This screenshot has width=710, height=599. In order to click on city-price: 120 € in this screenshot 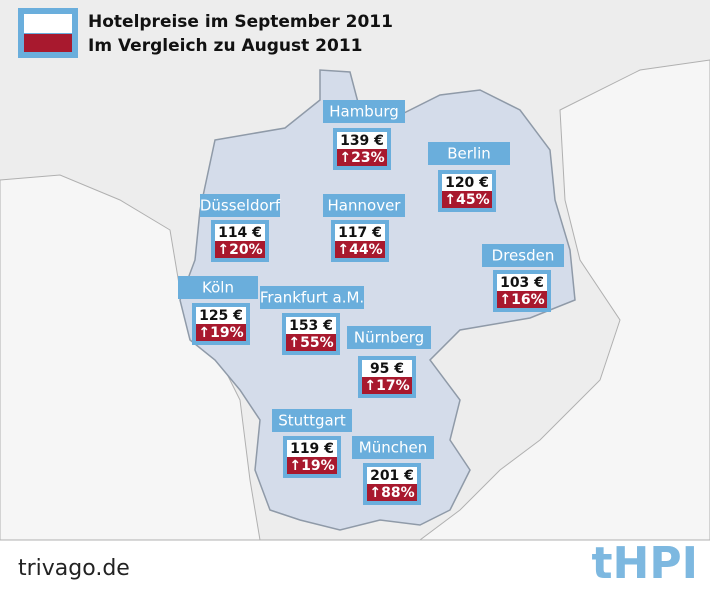, I will do `click(467, 183)`.